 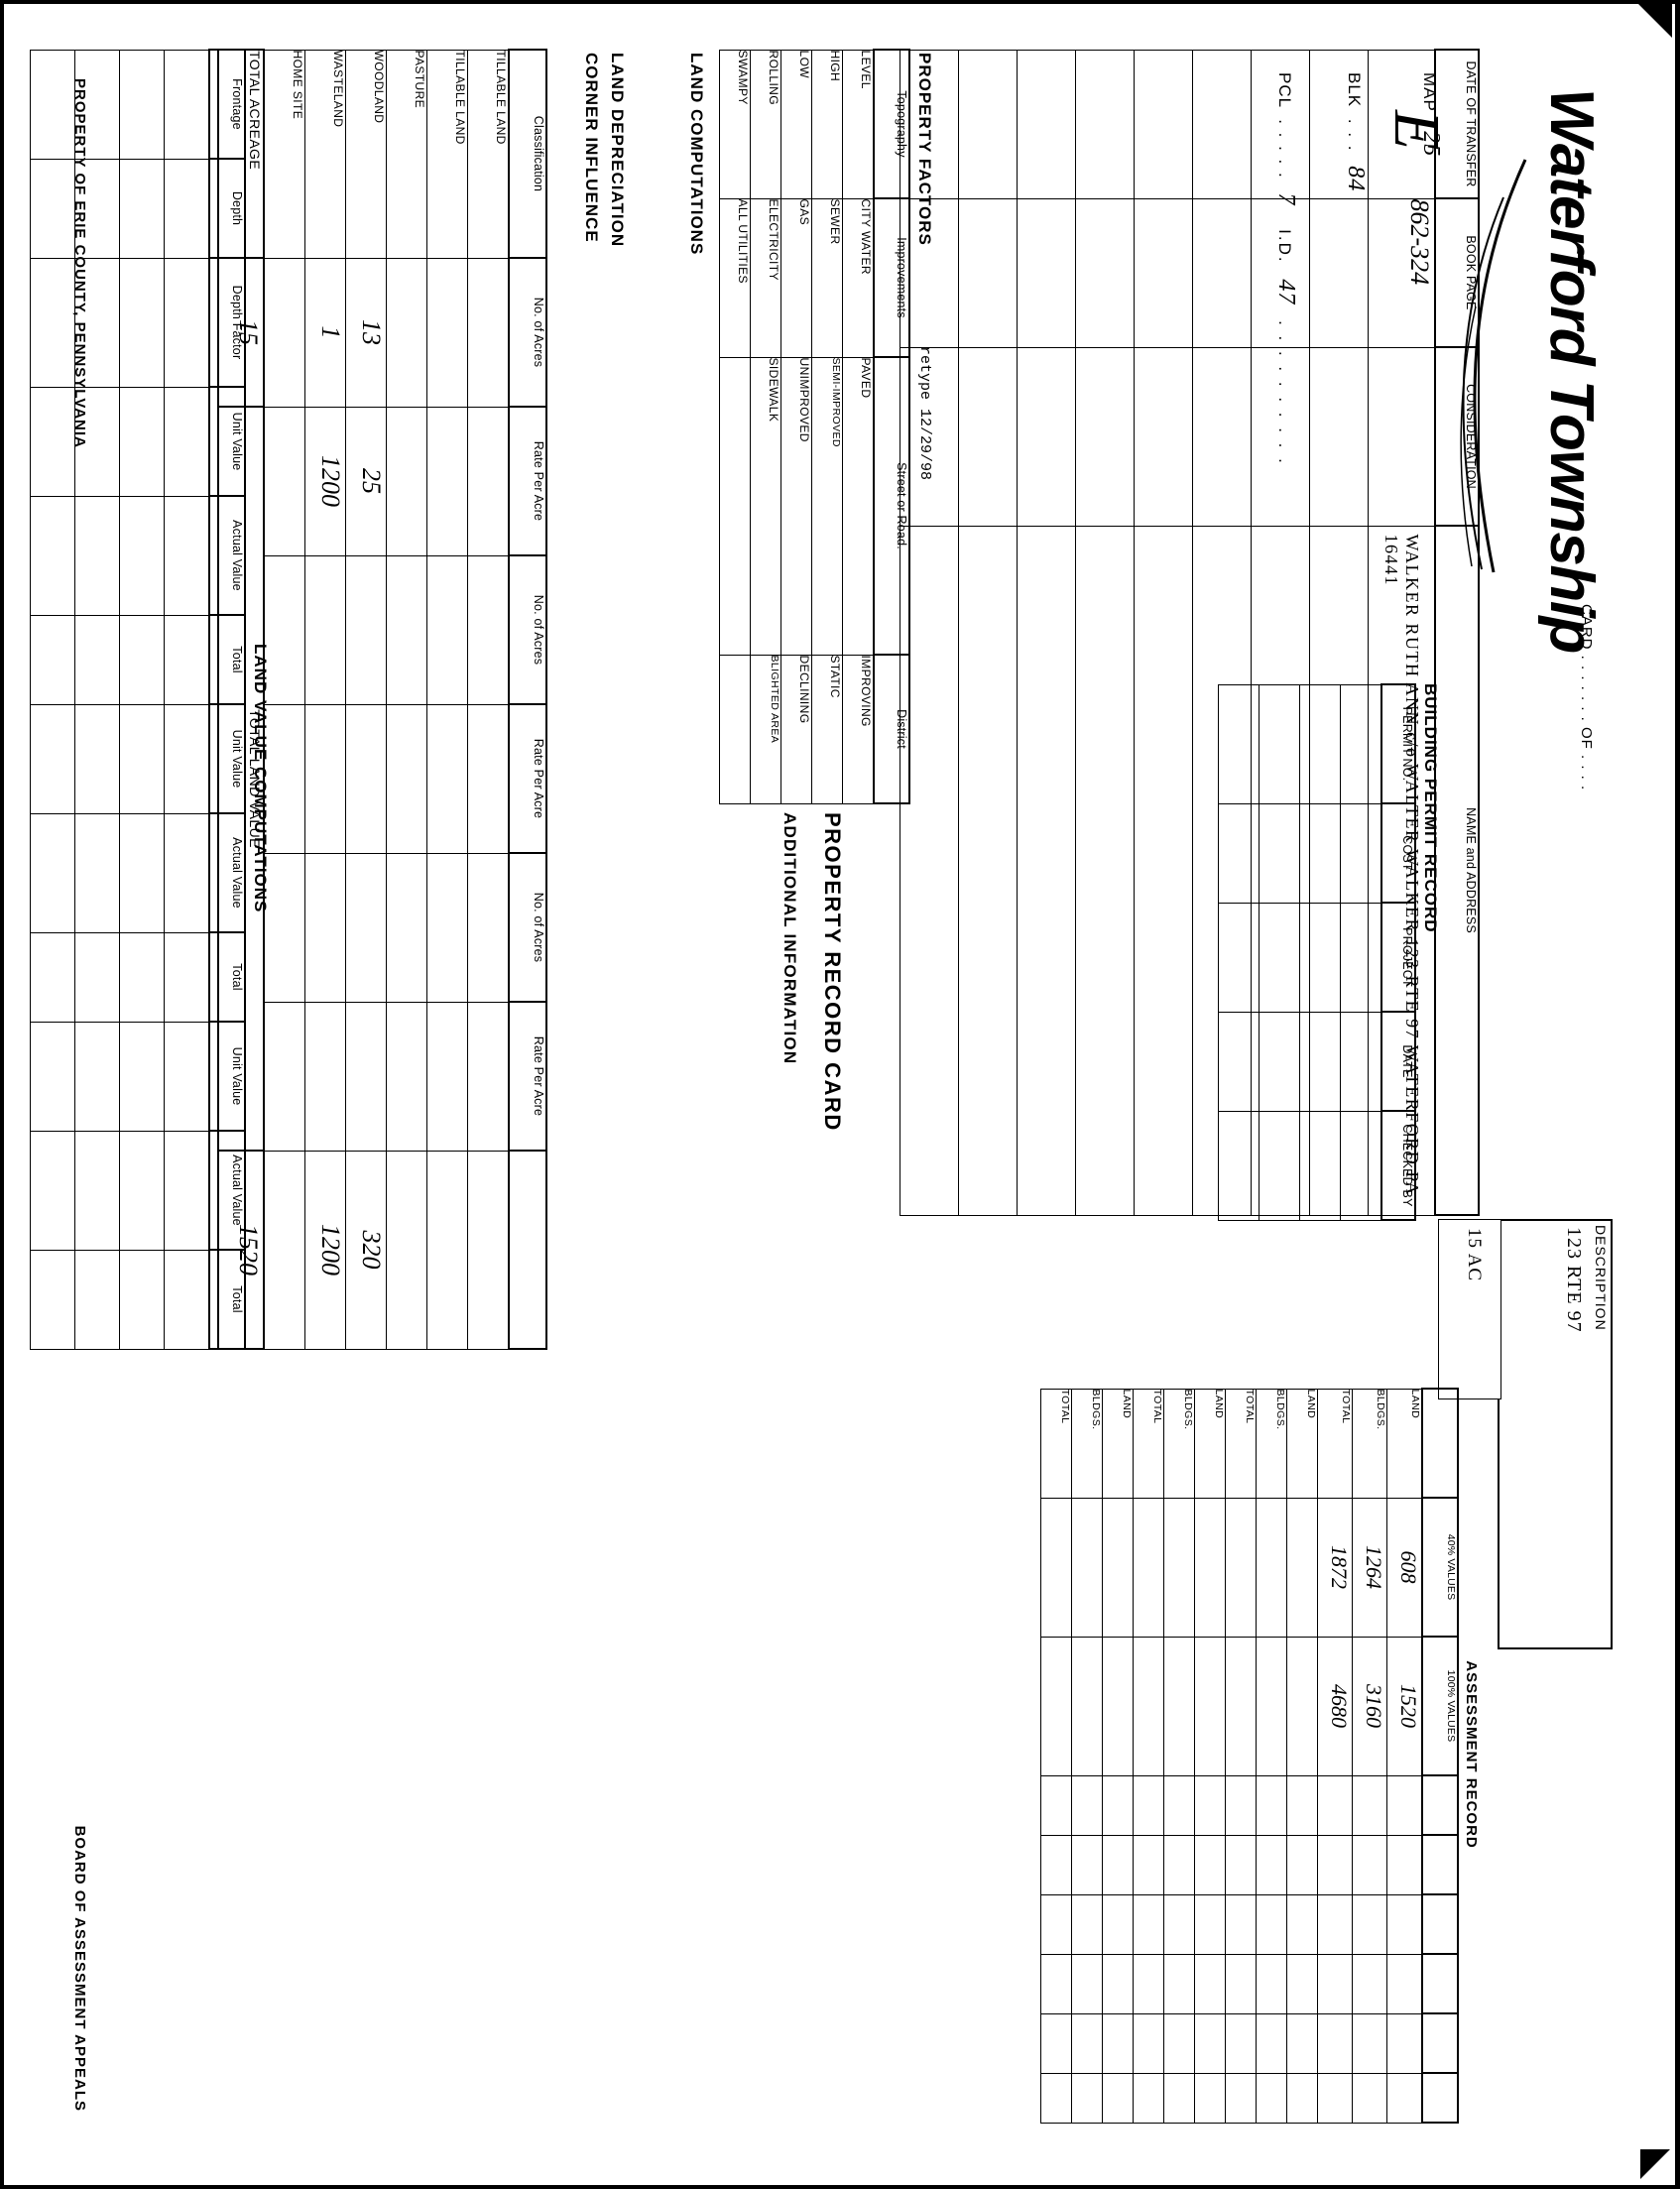 What do you see at coordinates (325, 1249) in the screenshot?
I see `lc-total-4: 1200` at bounding box center [325, 1249].